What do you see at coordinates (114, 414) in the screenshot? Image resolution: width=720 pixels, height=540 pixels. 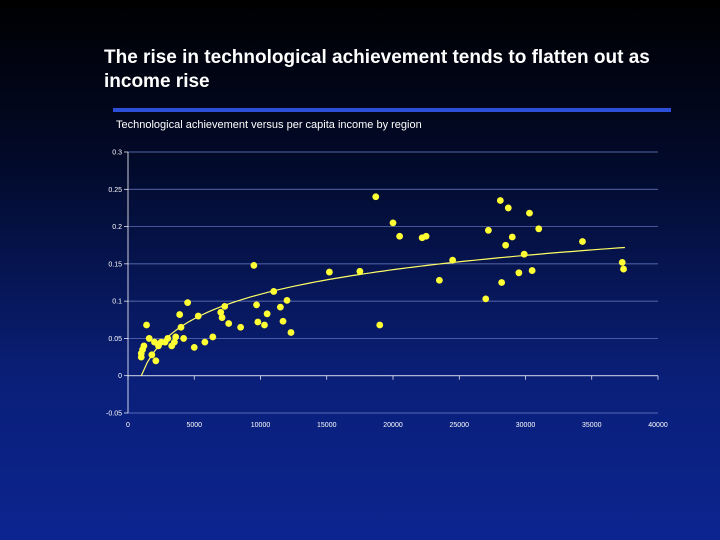 I see `y-tick-label: -0.05` at bounding box center [114, 414].